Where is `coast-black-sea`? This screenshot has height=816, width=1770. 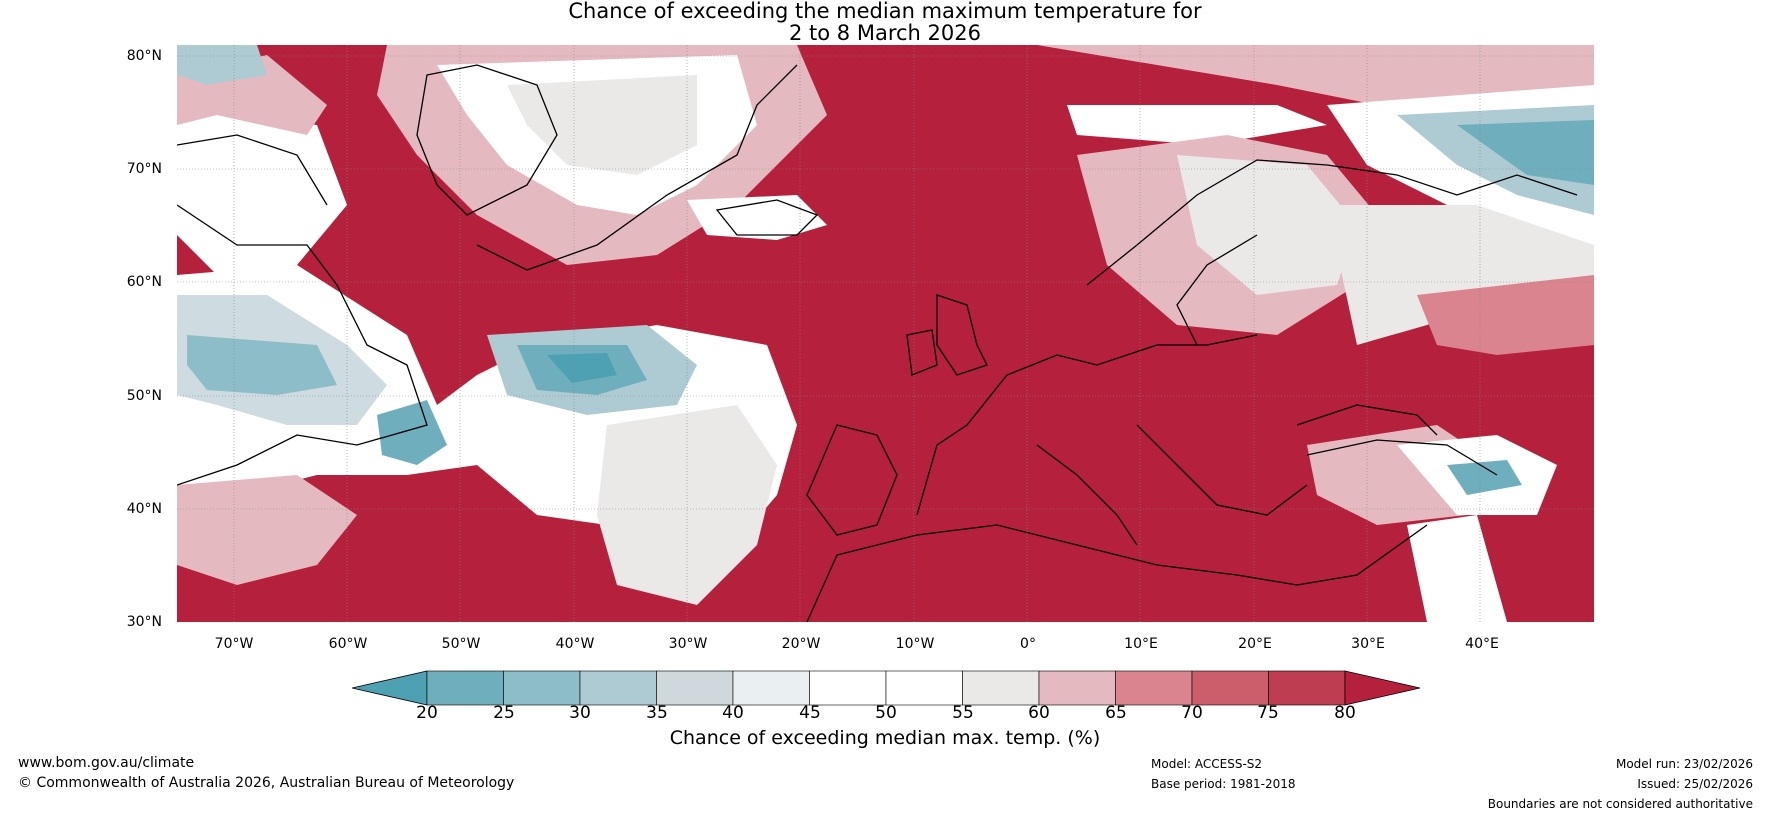
coast-black-sea is located at coordinates (1367, 420).